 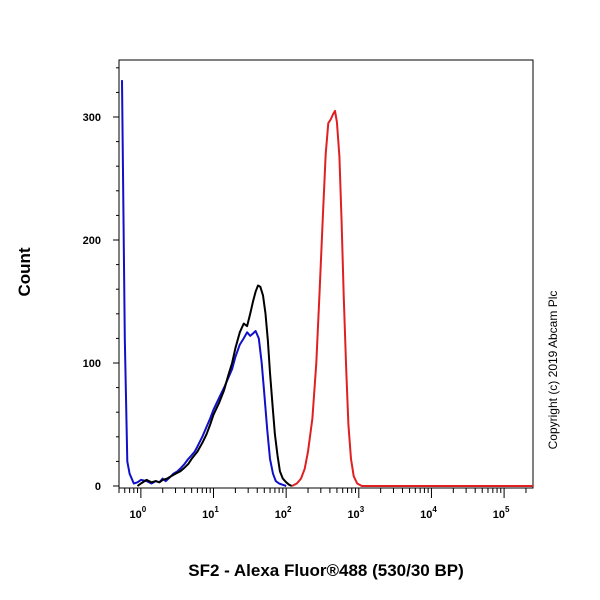 I want to click on y-axis-ticks: 0 100 200 300, so click(x=101, y=280).